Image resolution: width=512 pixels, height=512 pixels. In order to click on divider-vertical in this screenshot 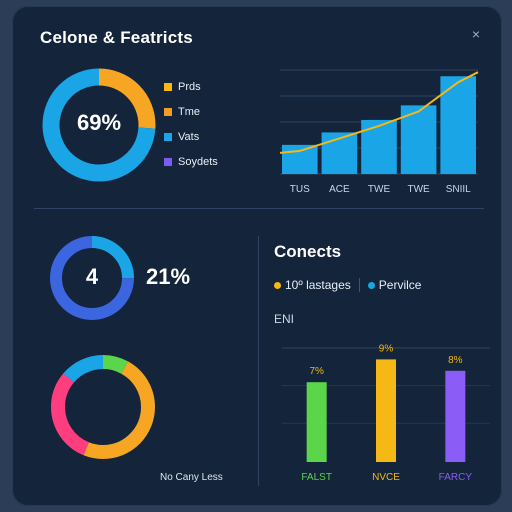, I will do `click(258, 361)`.